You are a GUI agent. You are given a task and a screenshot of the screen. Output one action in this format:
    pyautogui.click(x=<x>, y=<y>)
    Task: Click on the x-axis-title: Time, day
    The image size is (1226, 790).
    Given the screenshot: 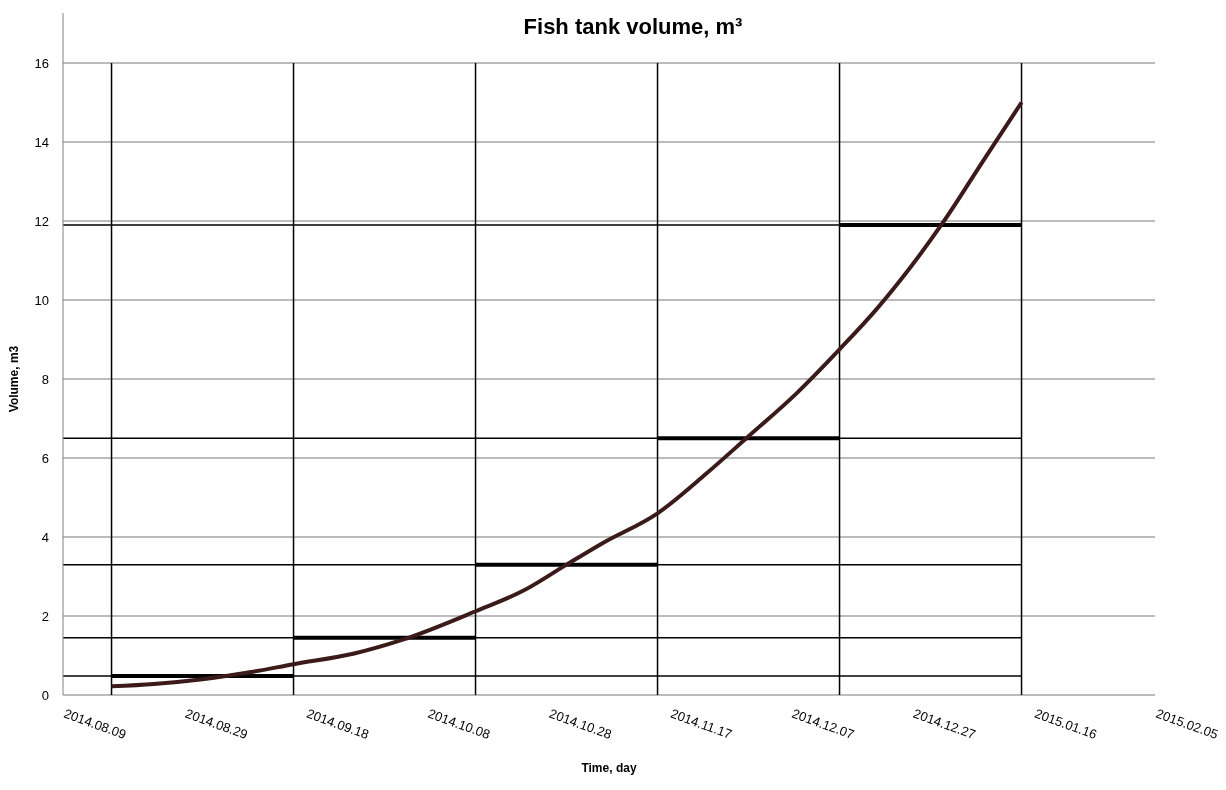 What is the action you would take?
    pyautogui.click(x=609, y=768)
    